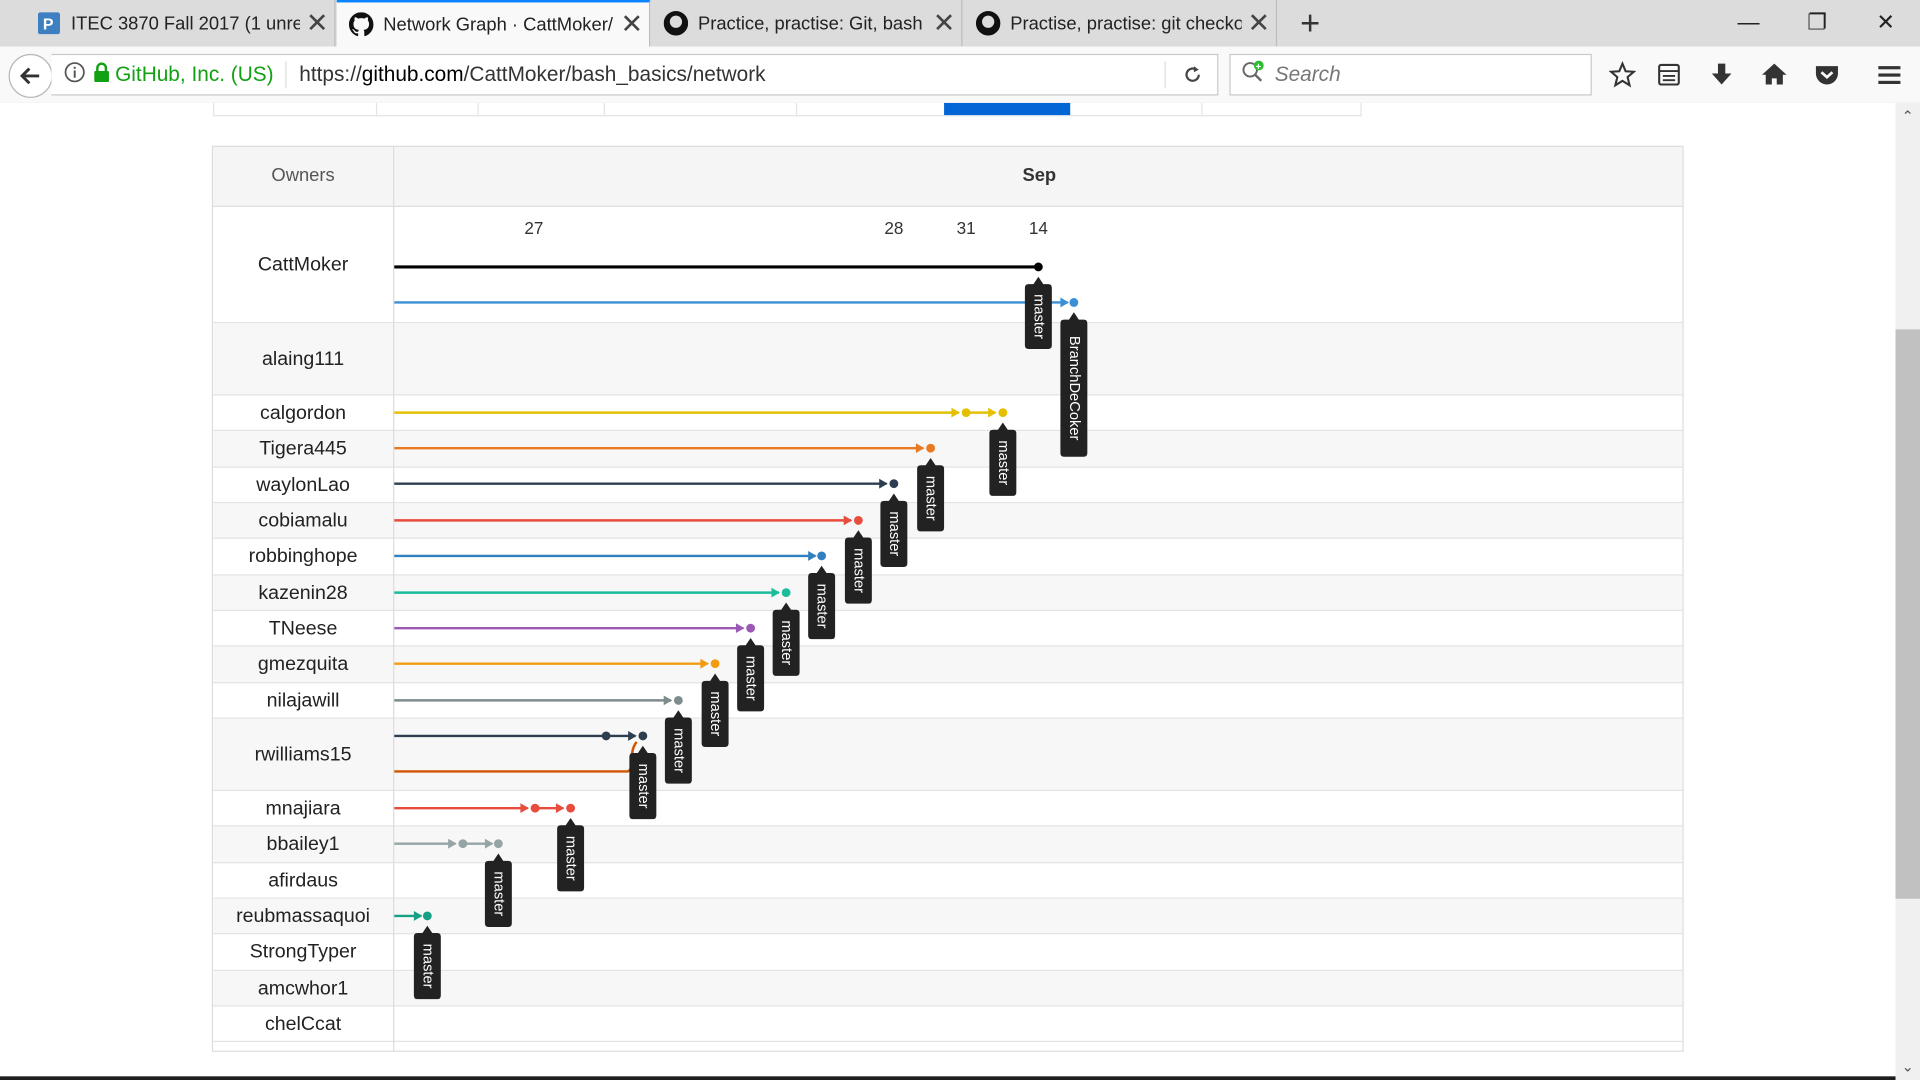 The height and width of the screenshot is (1080, 1920). What do you see at coordinates (1007, 109) in the screenshot?
I see `repo-nav-tab-selected` at bounding box center [1007, 109].